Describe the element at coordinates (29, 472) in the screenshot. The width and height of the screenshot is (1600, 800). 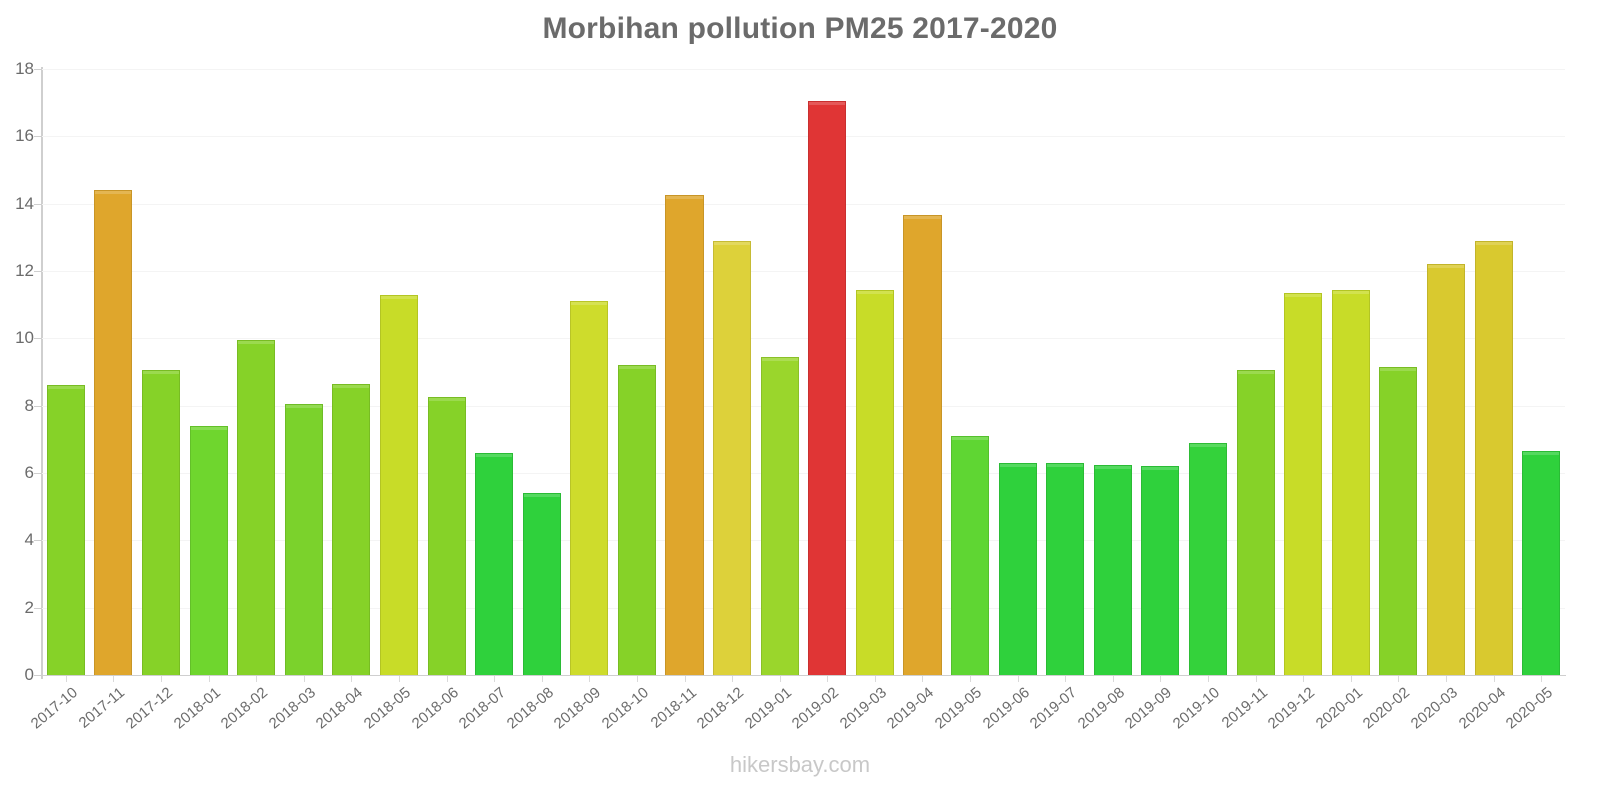
I see `y-tick-label: 6` at that location.